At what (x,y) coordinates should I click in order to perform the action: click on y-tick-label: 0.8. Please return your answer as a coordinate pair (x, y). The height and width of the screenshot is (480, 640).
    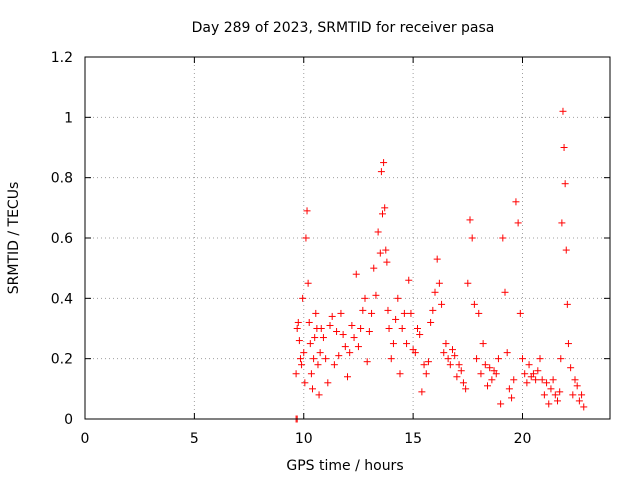
    Looking at the image, I should click on (62, 179).